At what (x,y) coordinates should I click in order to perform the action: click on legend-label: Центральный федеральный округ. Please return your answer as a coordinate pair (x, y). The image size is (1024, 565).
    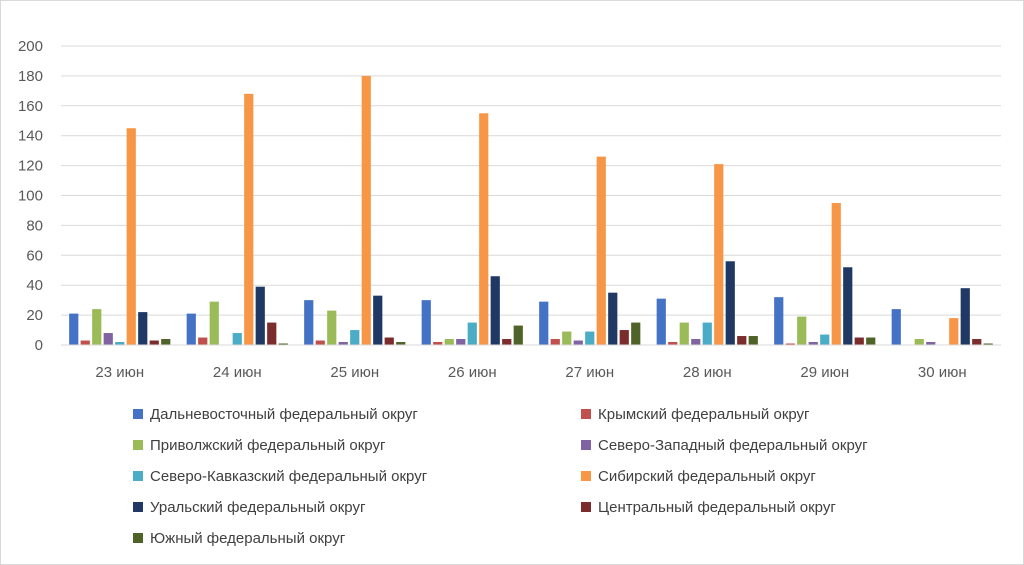
    Looking at the image, I should click on (717, 507).